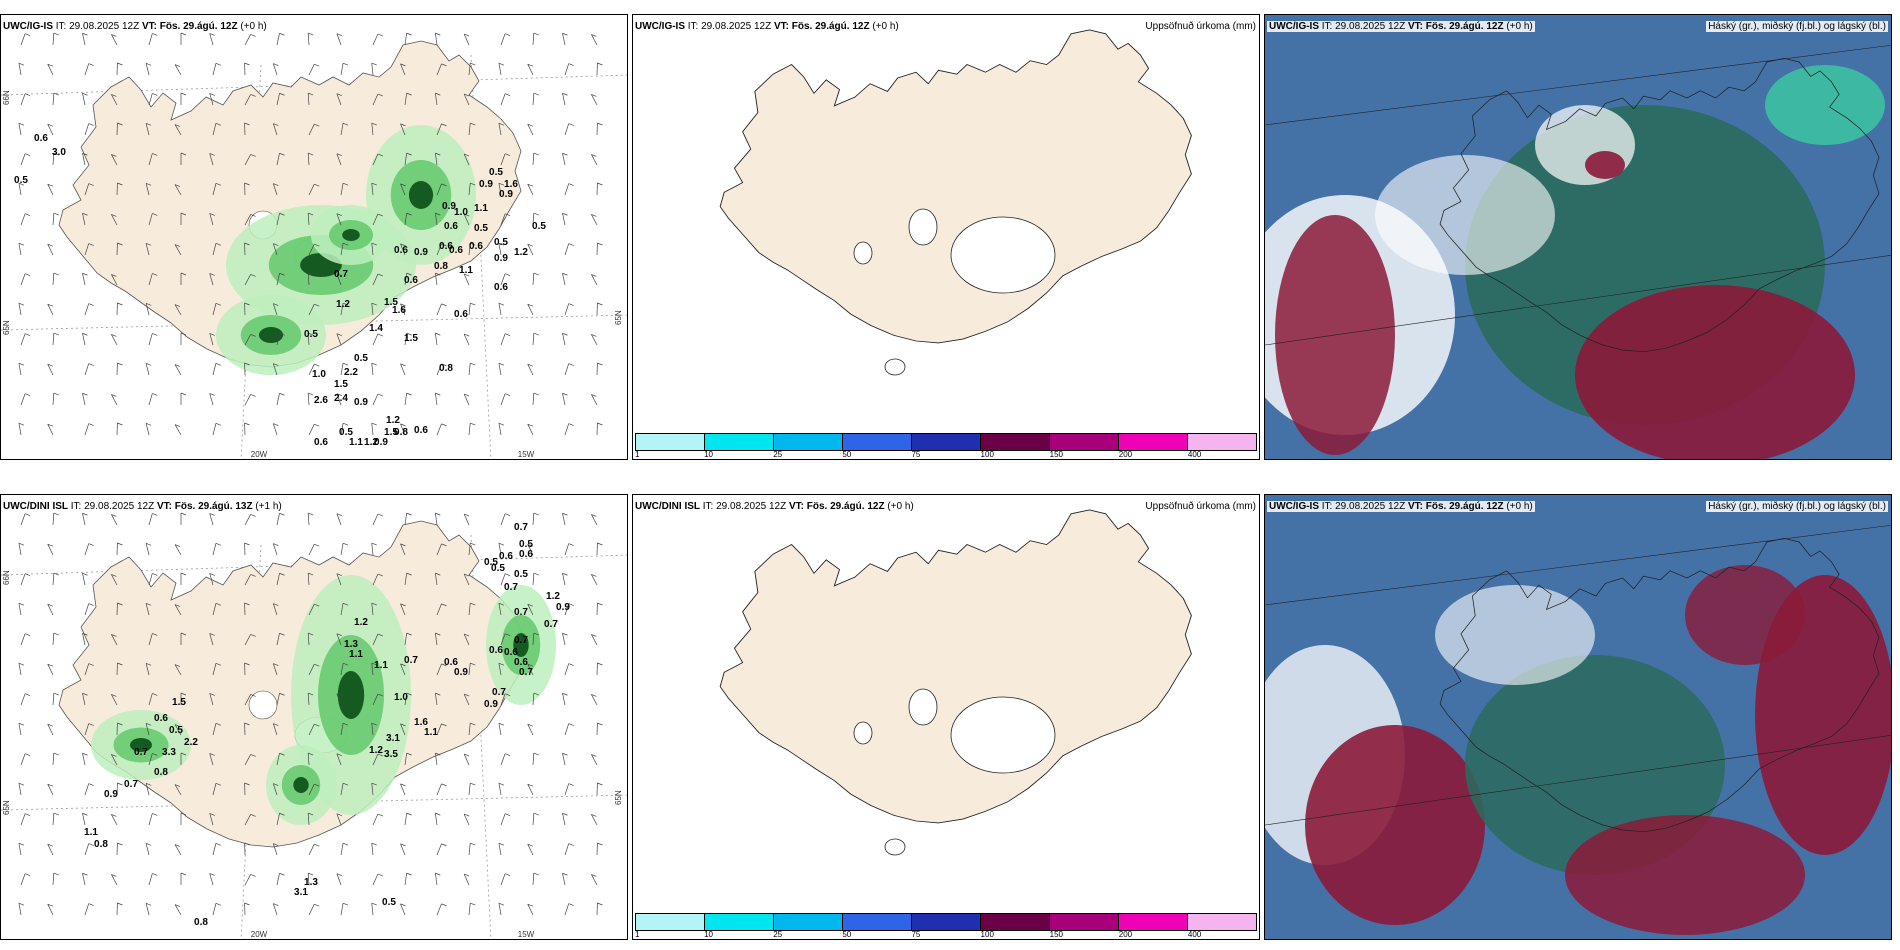 The height and width of the screenshot is (950, 1900). I want to click on precip-value-label: 0.6, so click(451, 662).